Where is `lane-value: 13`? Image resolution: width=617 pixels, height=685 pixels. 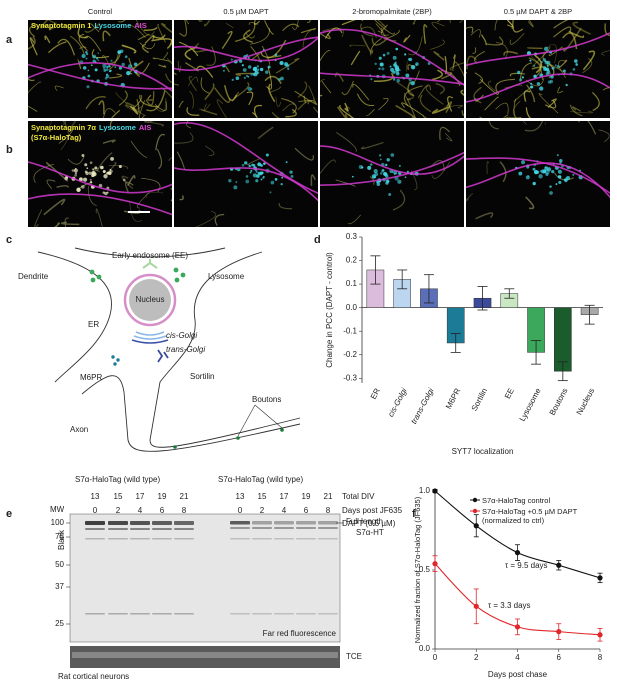
lane-value: 13 is located at coordinates (95, 496).